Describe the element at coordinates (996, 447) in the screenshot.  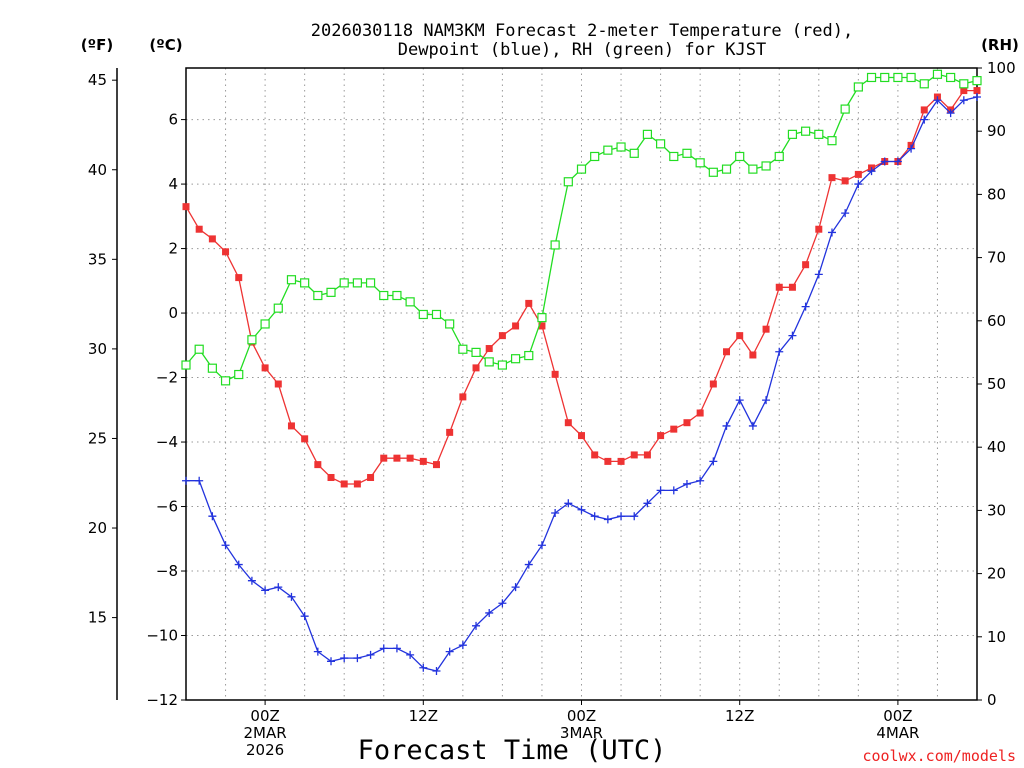
I see `rh-tick-label: 40` at that location.